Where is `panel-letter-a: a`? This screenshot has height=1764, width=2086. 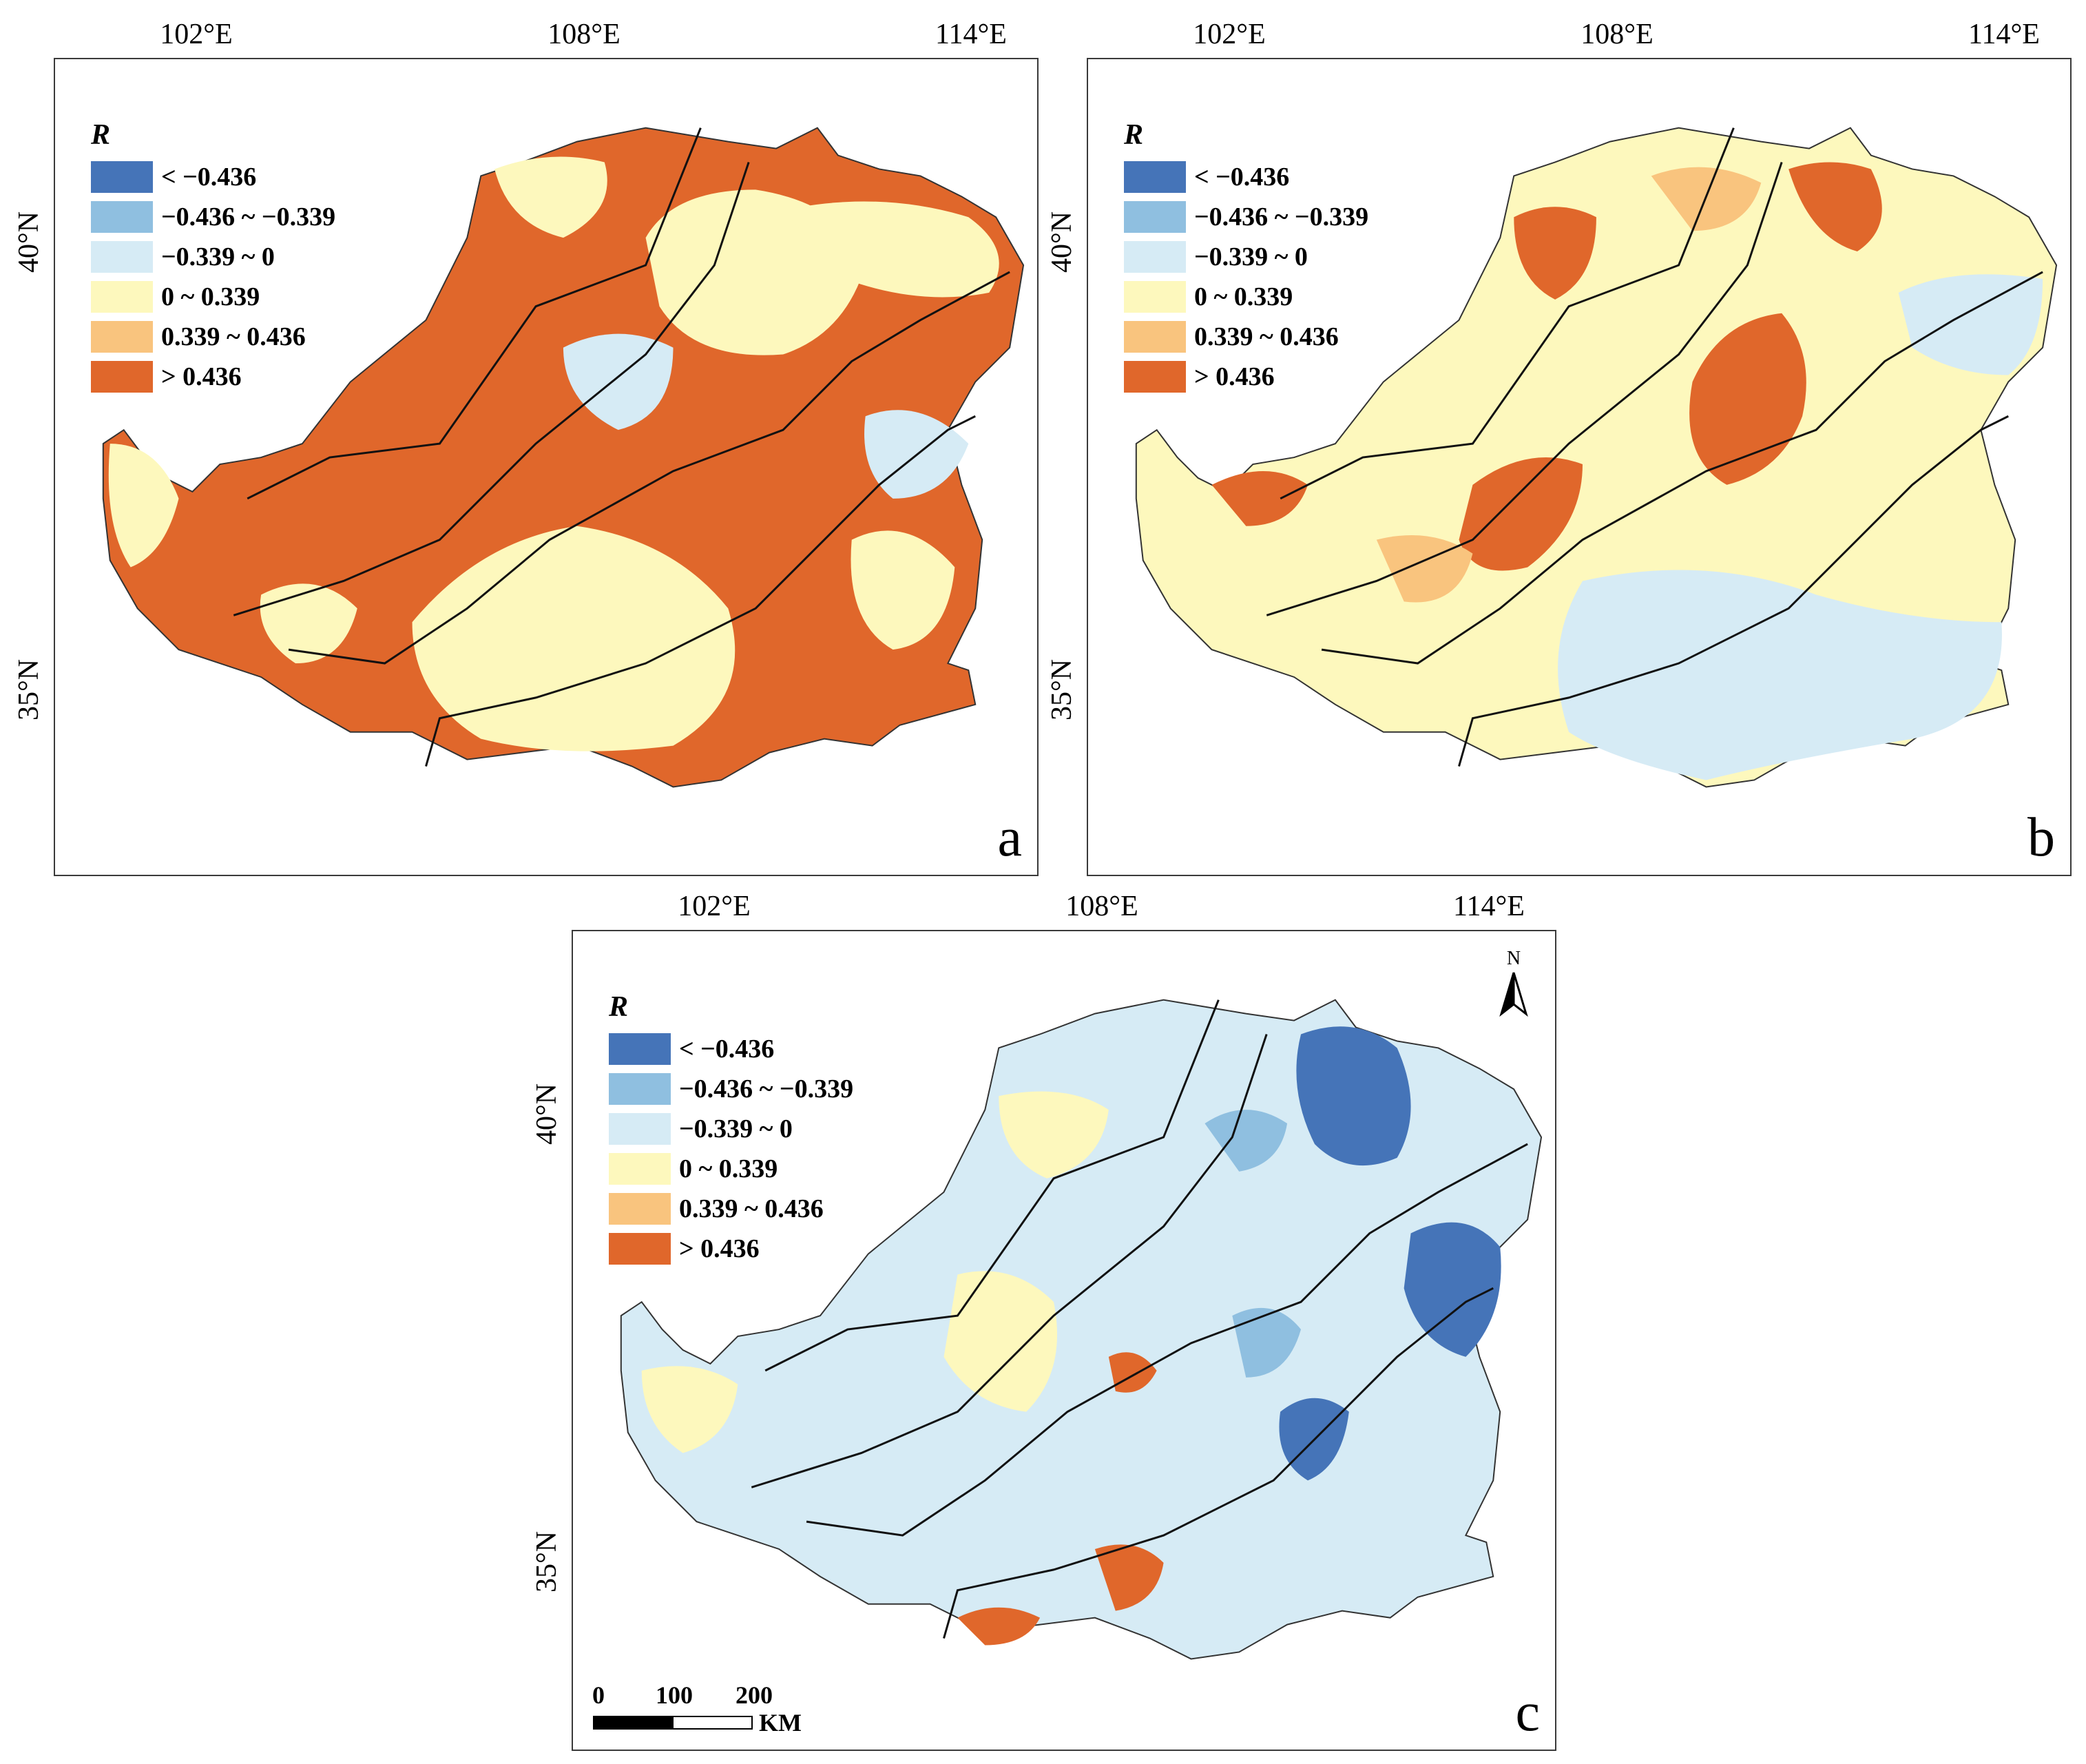 panel-letter-a: a is located at coordinates (1009, 837).